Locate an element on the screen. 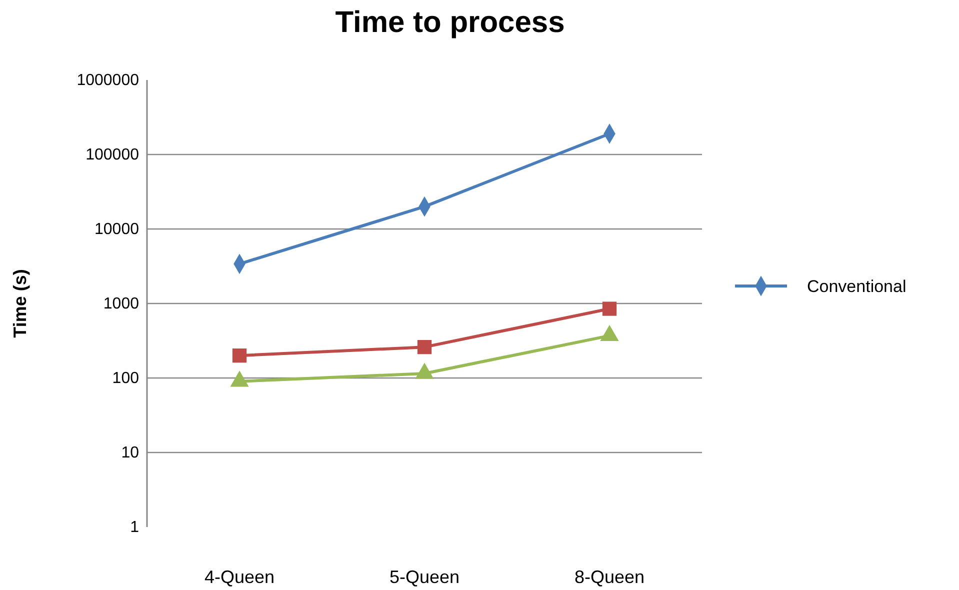  y-tick-label: 100000 is located at coordinates (113, 155).